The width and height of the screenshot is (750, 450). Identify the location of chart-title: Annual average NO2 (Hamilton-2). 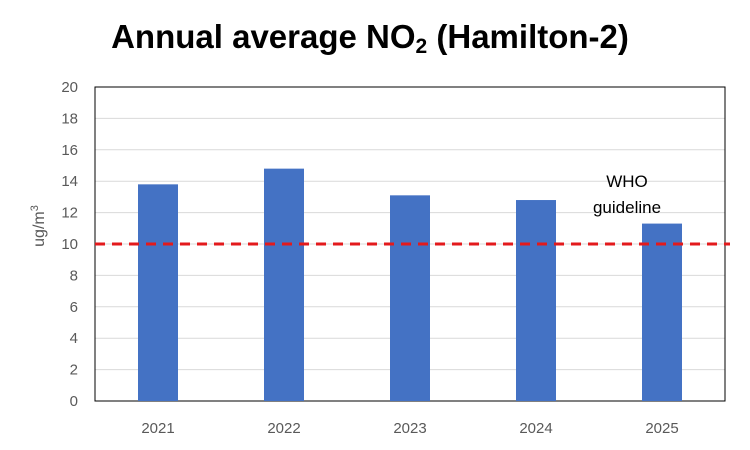
(372, 38).